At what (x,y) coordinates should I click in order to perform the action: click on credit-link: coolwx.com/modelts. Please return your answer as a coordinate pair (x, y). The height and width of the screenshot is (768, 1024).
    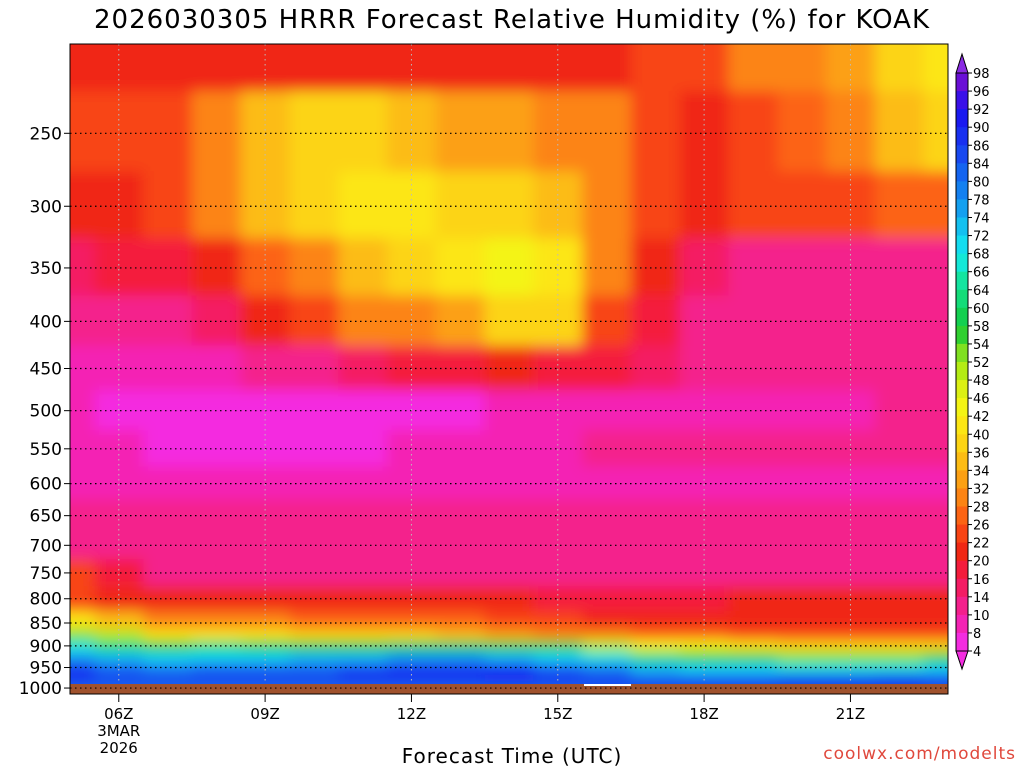
    Looking at the image, I should click on (919, 754).